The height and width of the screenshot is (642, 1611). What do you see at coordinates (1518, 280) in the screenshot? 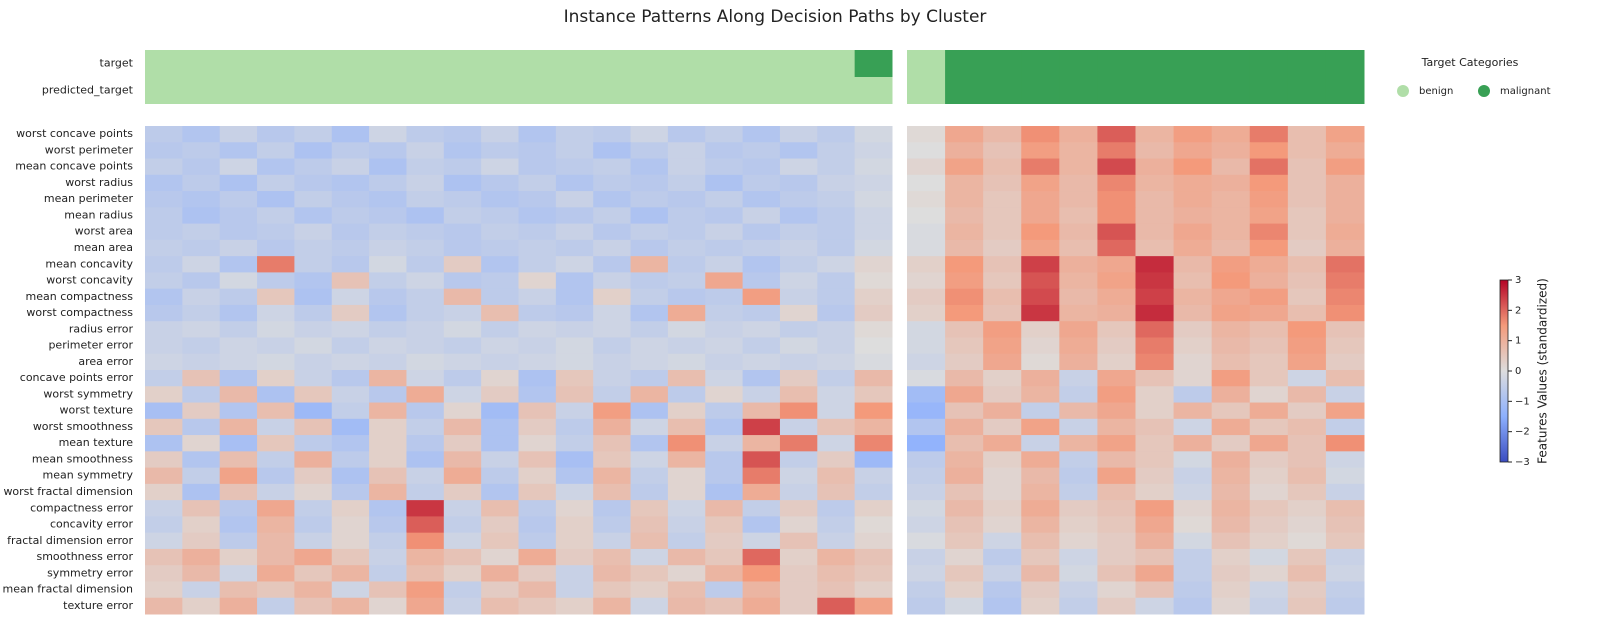
I see `colorbar-tick-label: 3` at bounding box center [1518, 280].